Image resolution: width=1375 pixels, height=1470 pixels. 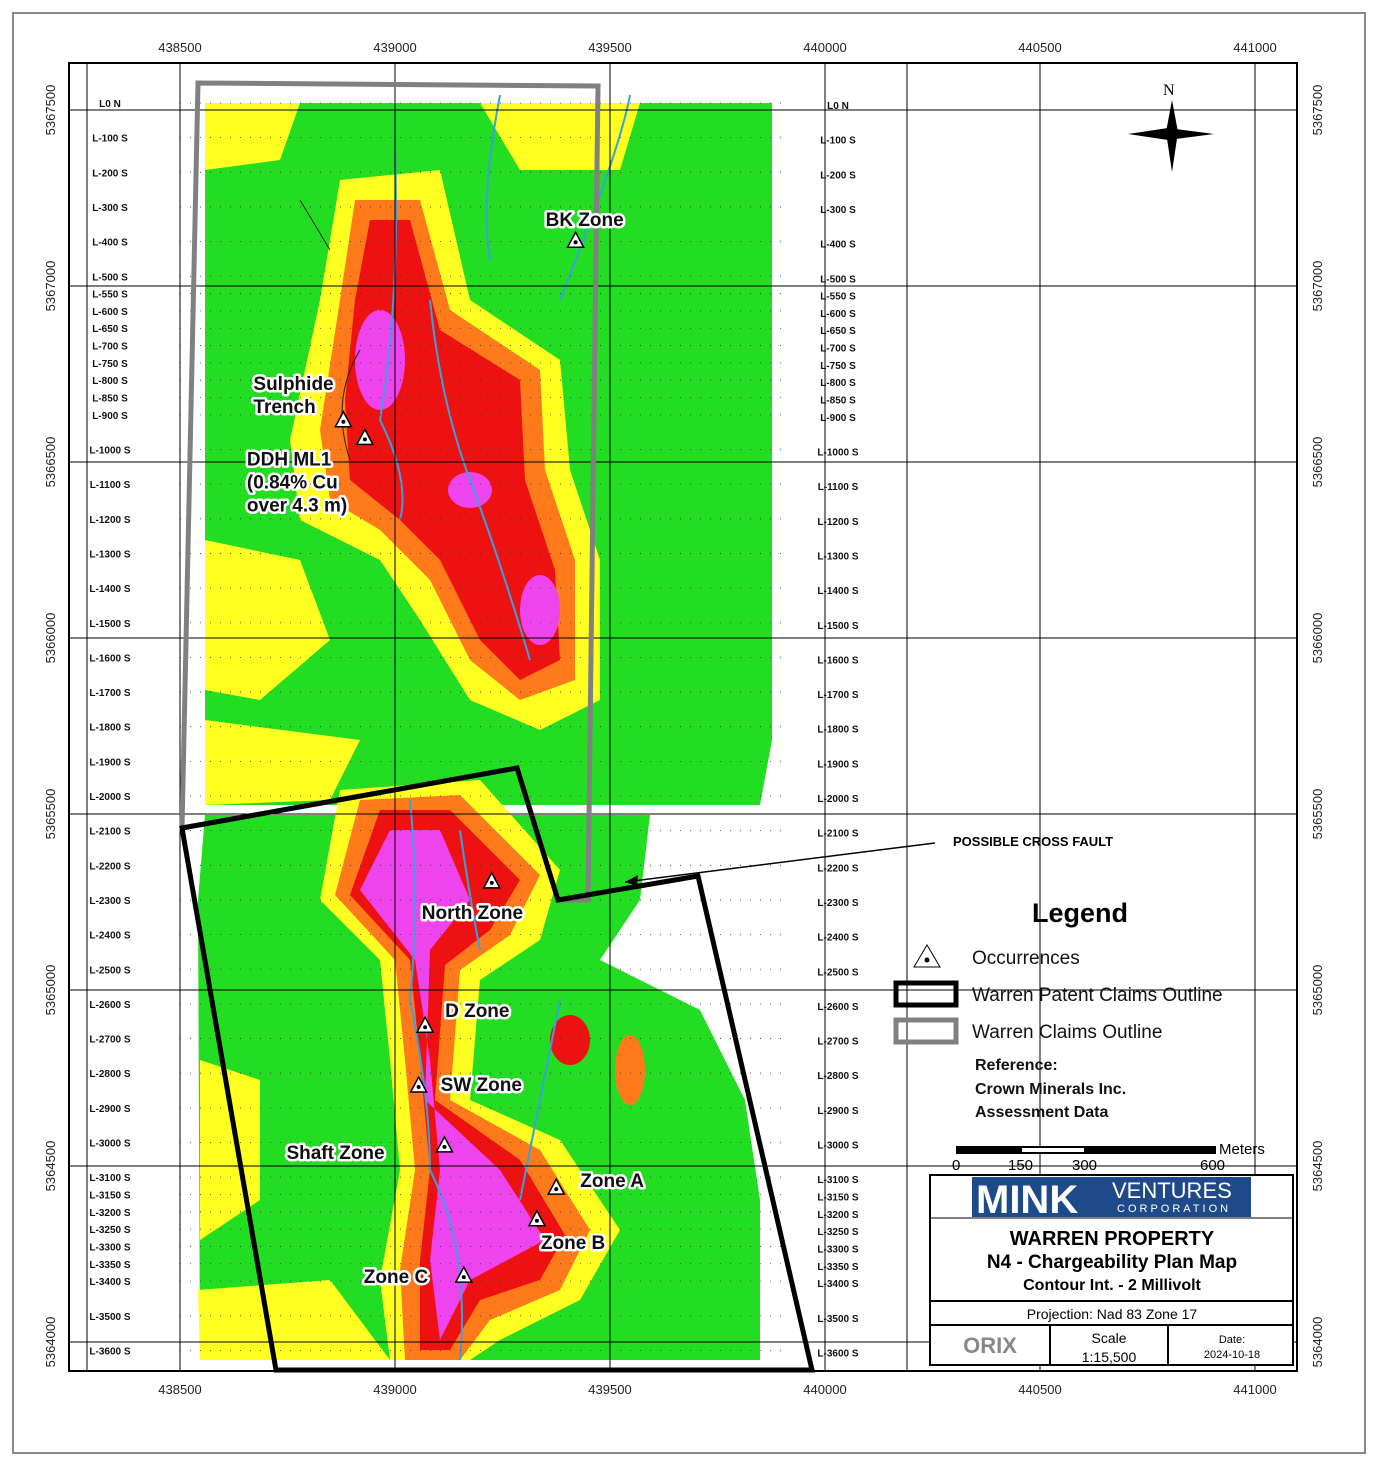 I want to click on survey-line-label-right: L-2200 S, so click(x=837, y=868).